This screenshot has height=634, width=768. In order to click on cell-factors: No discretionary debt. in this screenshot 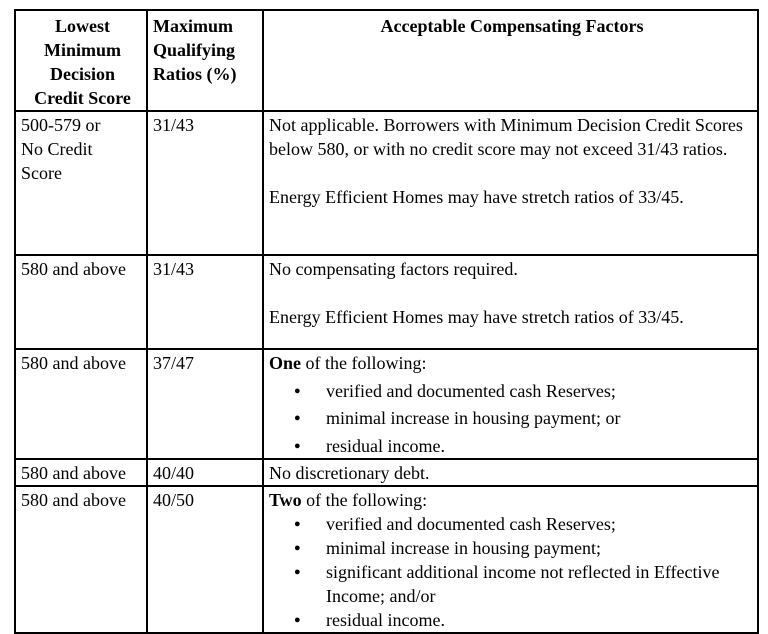, I will do `click(510, 472)`.